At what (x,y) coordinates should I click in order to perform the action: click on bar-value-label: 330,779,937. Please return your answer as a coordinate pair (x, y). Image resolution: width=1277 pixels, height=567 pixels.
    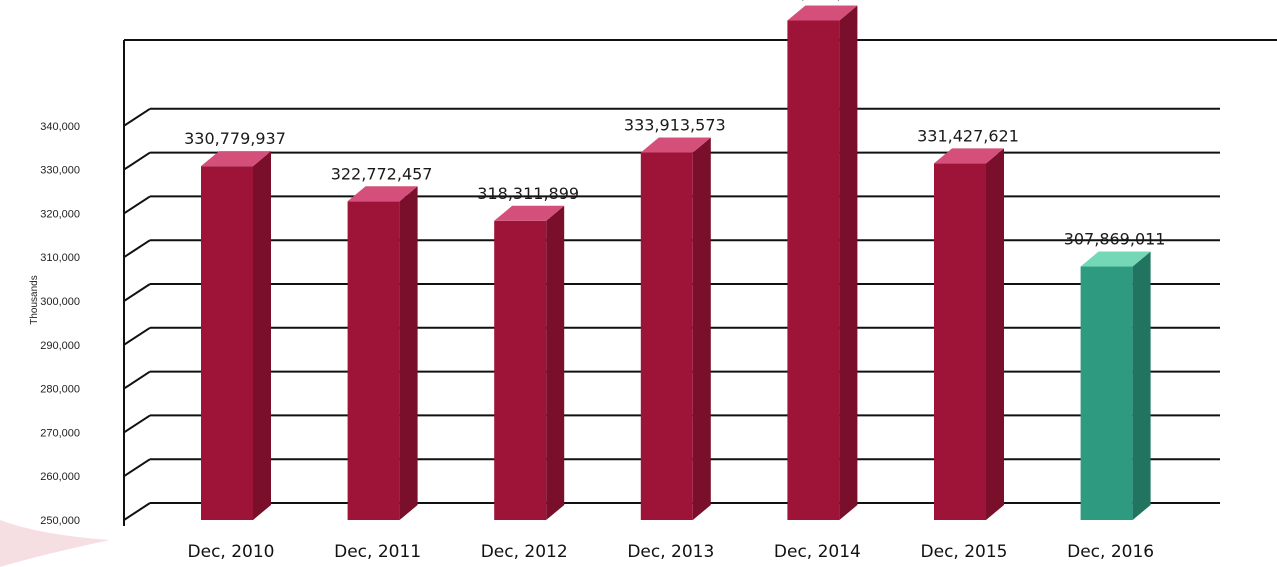
    Looking at the image, I should click on (235, 138).